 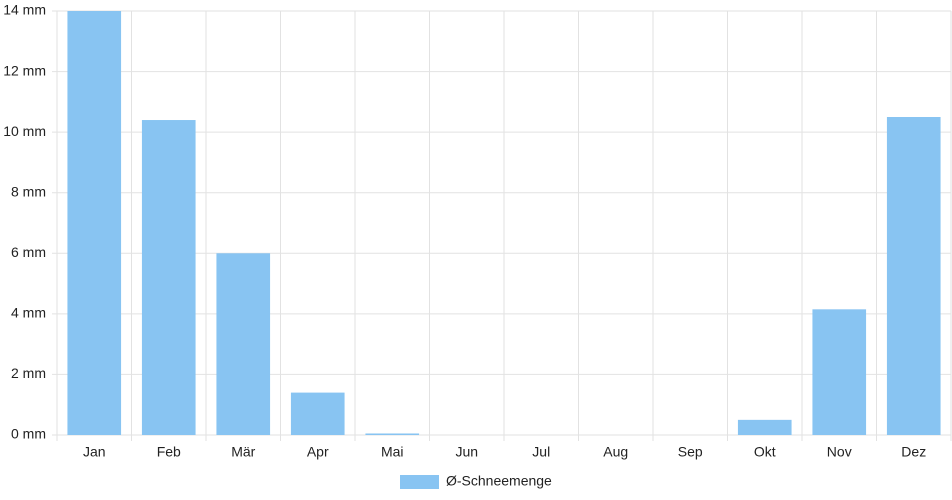 What do you see at coordinates (169, 452) in the screenshot?
I see `x-tick-label: Feb` at bounding box center [169, 452].